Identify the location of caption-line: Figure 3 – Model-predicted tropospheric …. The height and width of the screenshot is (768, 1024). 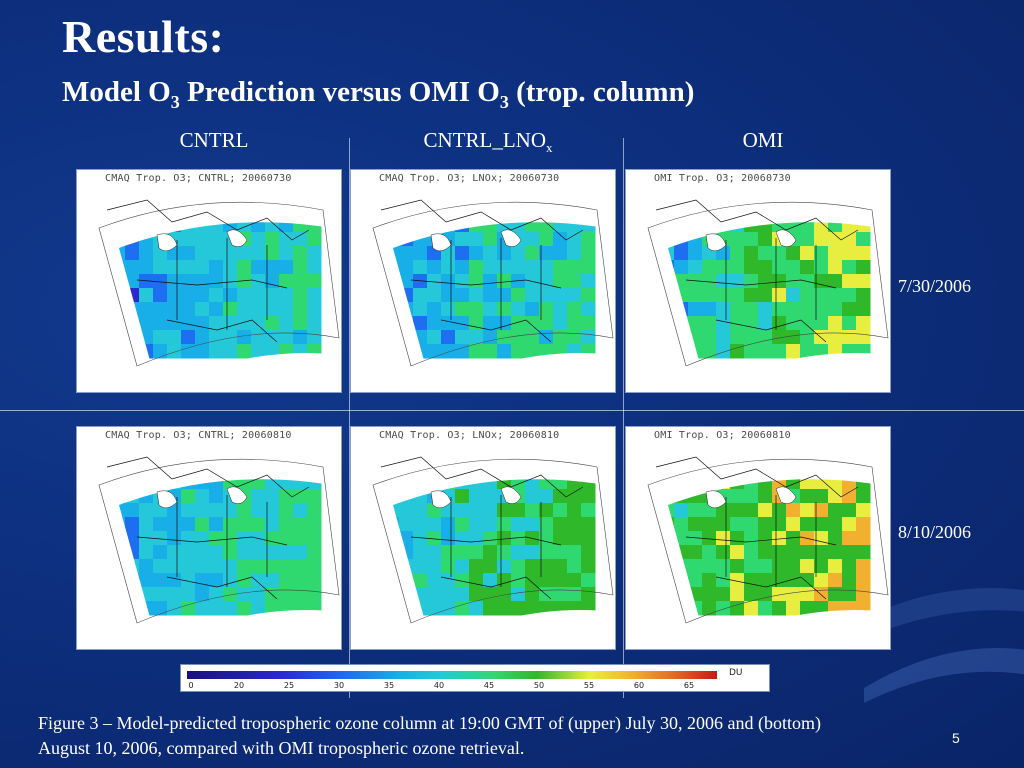
(430, 723).